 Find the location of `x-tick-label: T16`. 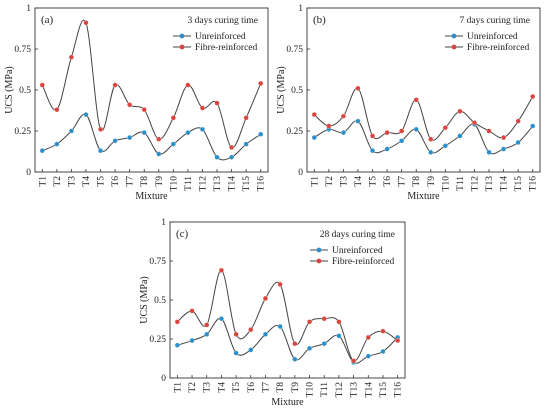

x-tick-label: T16 is located at coordinates (399, 390).